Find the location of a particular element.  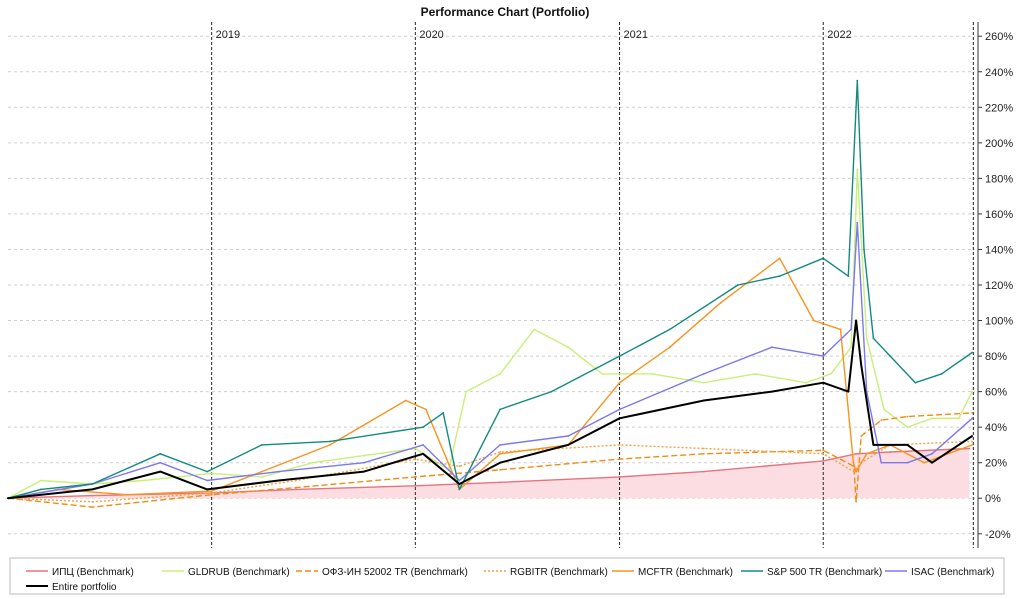

y-tick-label: 140% is located at coordinates (999, 250).